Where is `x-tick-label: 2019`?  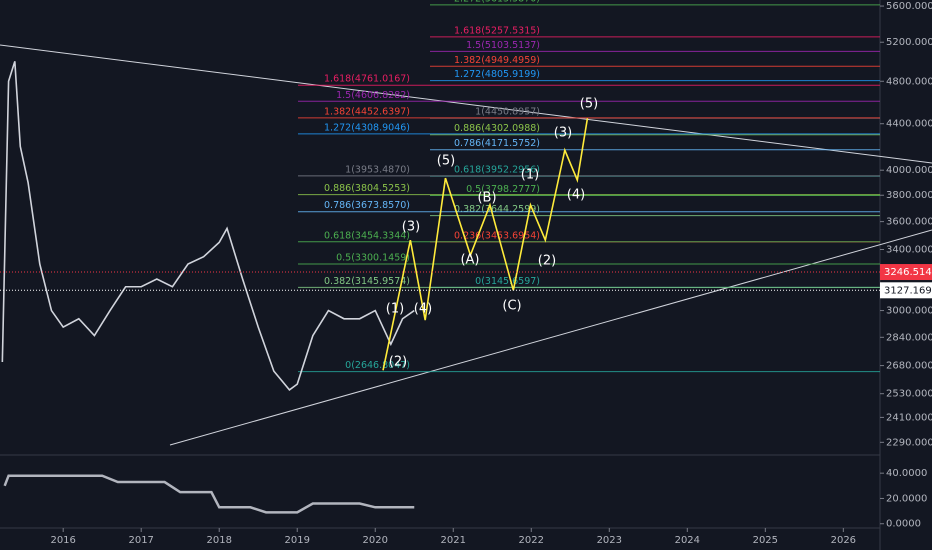 x-tick-label: 2019 is located at coordinates (297, 540).